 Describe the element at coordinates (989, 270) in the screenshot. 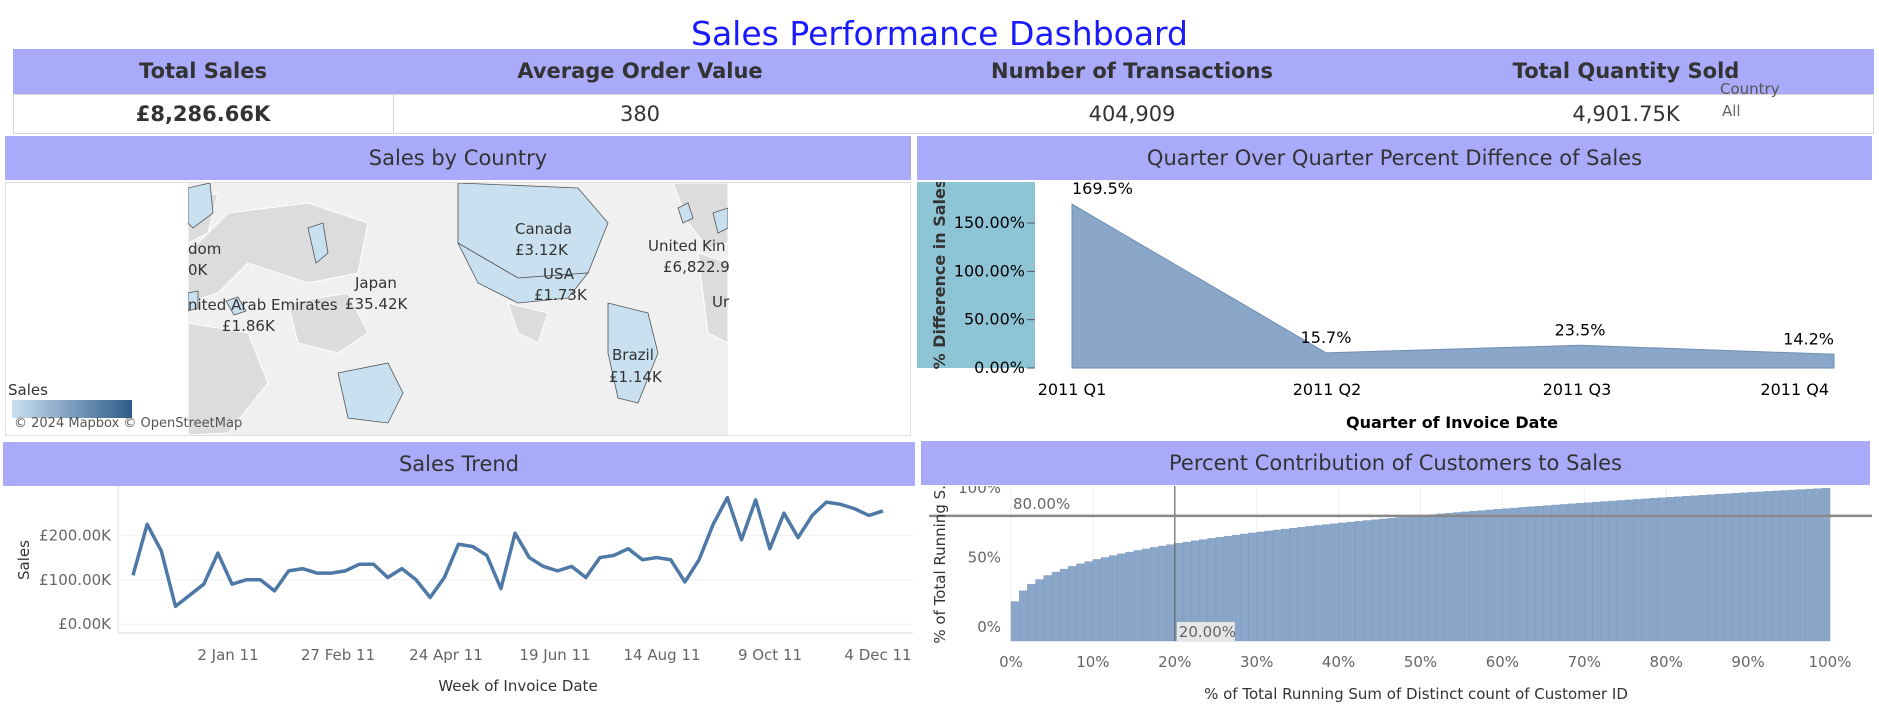

I see `qoq-y-tick: 100.00%` at that location.